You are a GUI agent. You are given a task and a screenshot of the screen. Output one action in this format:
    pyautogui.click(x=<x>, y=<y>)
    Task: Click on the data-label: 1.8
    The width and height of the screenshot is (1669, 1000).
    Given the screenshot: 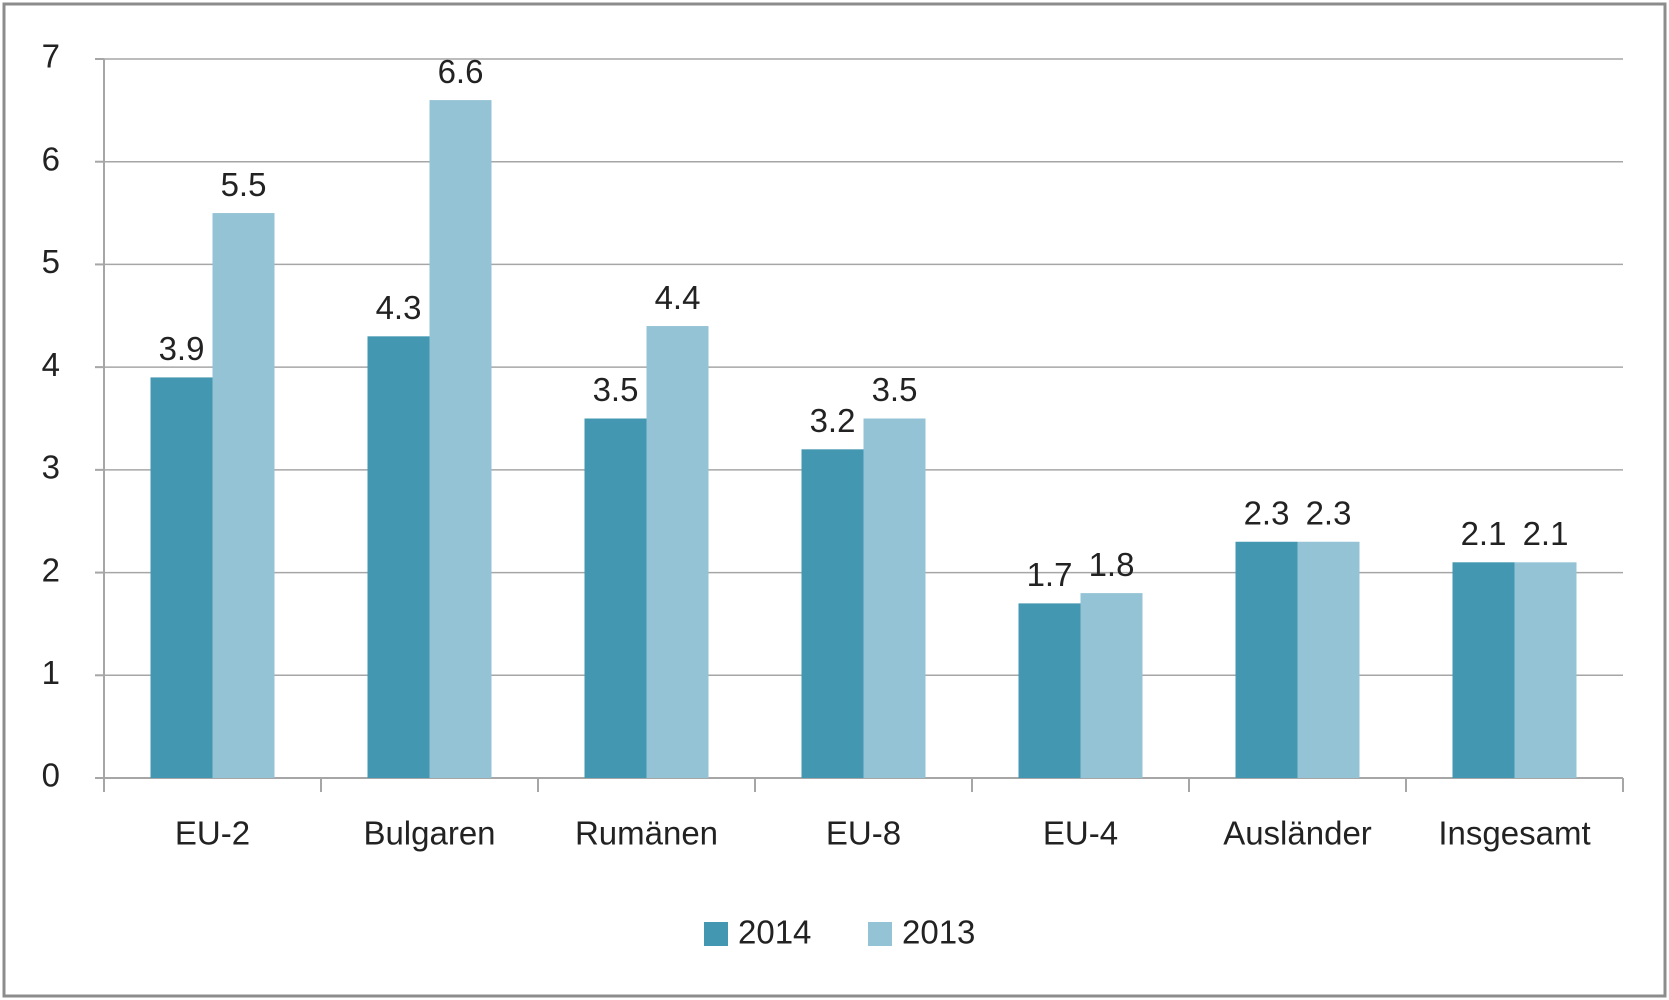 What is the action you would take?
    pyautogui.click(x=1112, y=564)
    